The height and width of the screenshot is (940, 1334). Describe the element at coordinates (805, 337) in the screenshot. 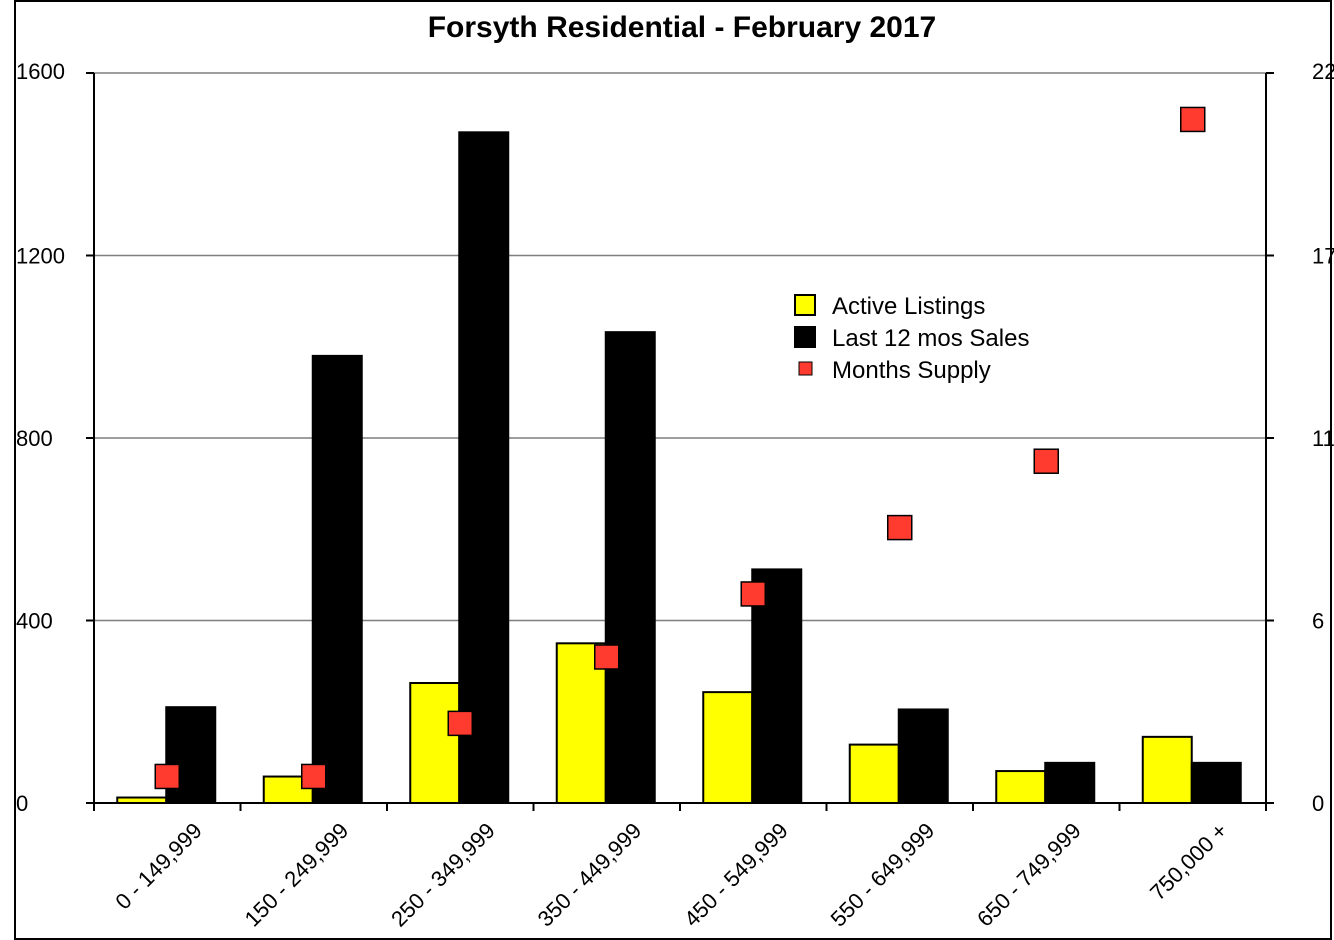

I see `legend-swatch-last-12-mos-sales` at that location.